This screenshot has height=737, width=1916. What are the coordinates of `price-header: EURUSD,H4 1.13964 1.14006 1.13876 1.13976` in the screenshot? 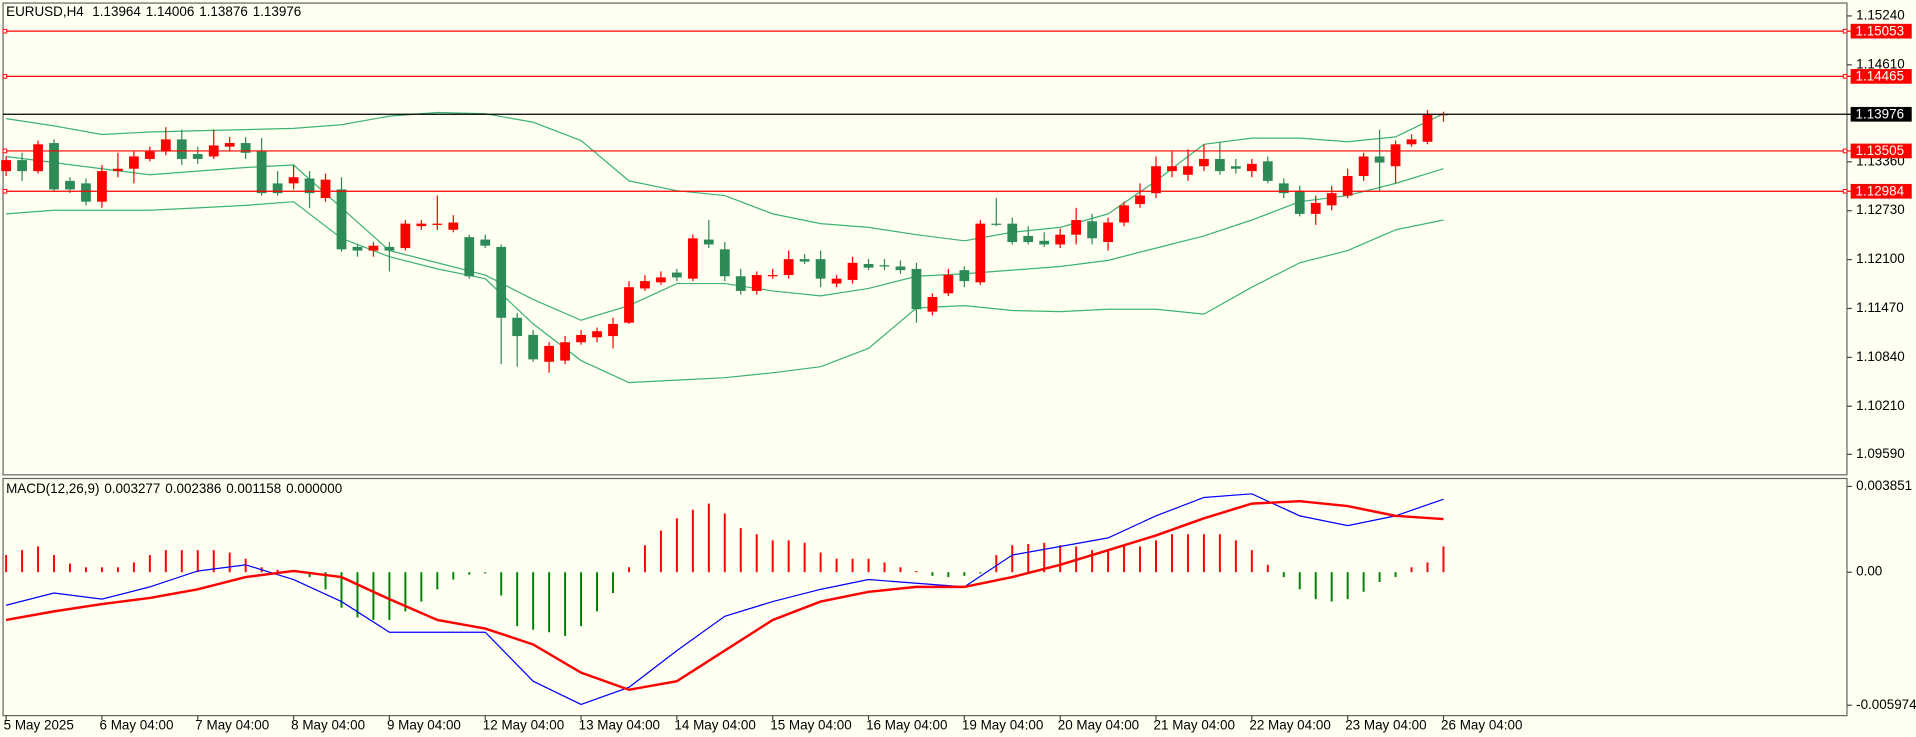 It's located at (153, 11).